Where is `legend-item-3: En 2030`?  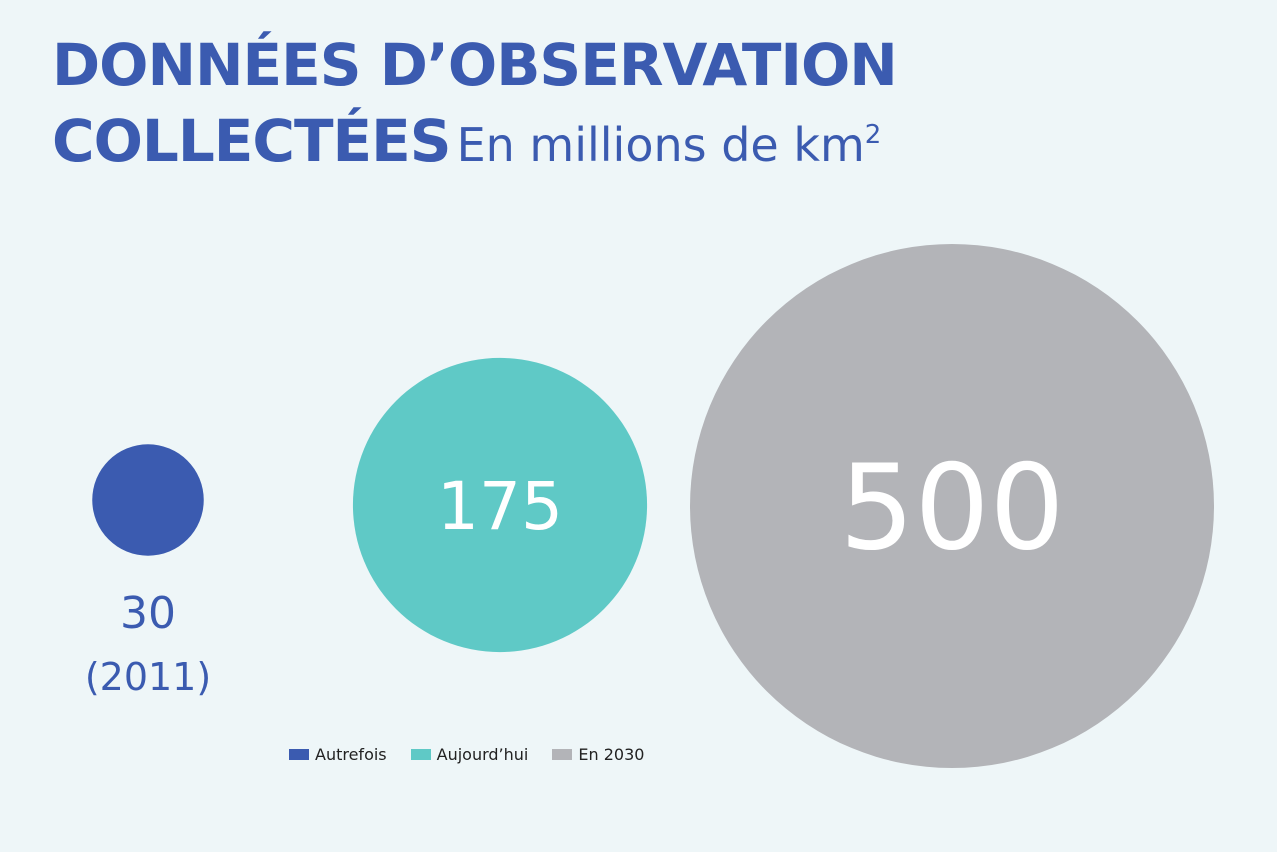 legend-item-3: En 2030 is located at coordinates (598, 754).